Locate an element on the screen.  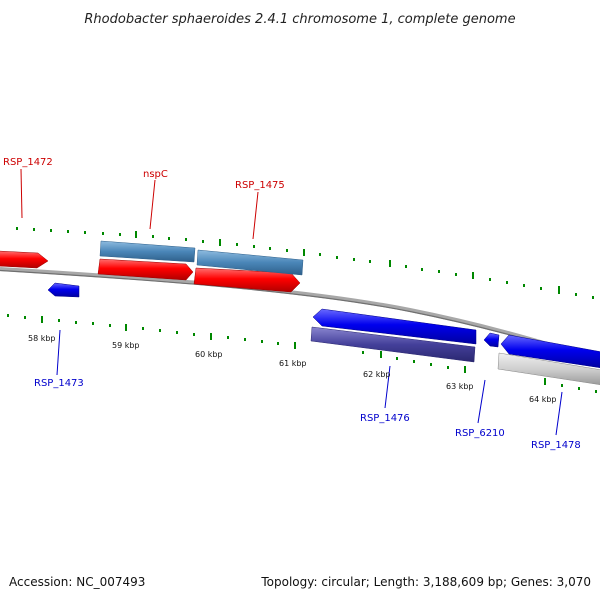
scale-label-58kbp: 58 kbp is located at coordinates (42, 338).